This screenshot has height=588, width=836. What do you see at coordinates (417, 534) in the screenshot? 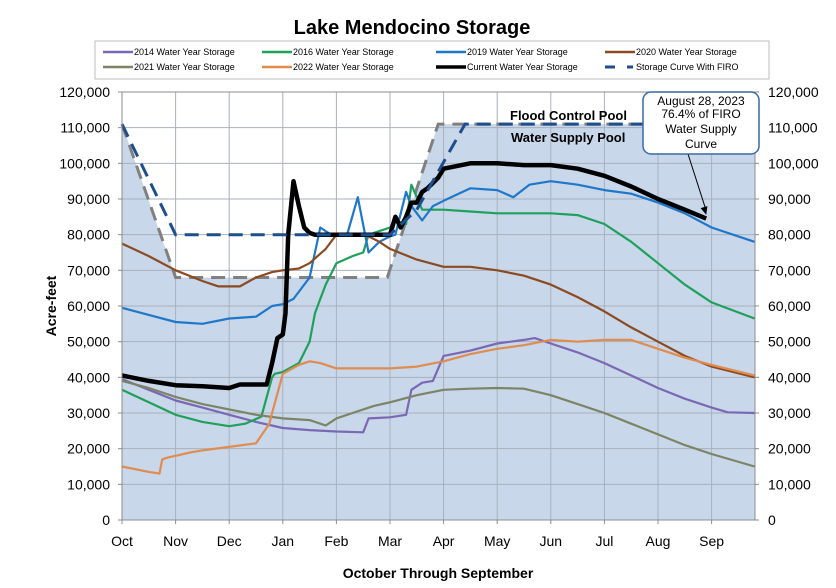
I see `x-axis: Oct Nov Dec Jan Feb Mar Apr May Jun Jul Aug Sep` at bounding box center [417, 534].